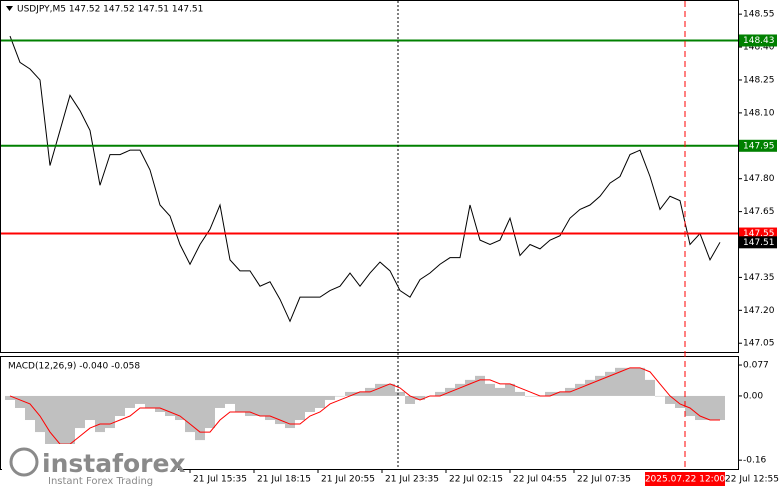 This screenshot has width=781, height=489. I want to click on y-tick-label: 0.00, so click(753, 396).